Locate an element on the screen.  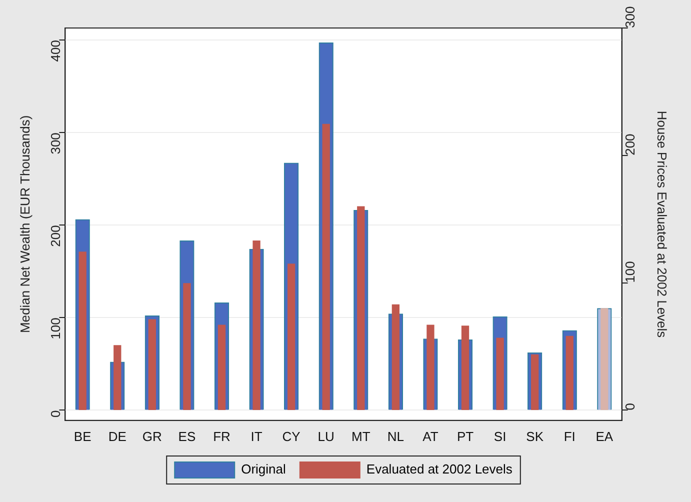
x-tick-label: EA is located at coordinates (605, 436).